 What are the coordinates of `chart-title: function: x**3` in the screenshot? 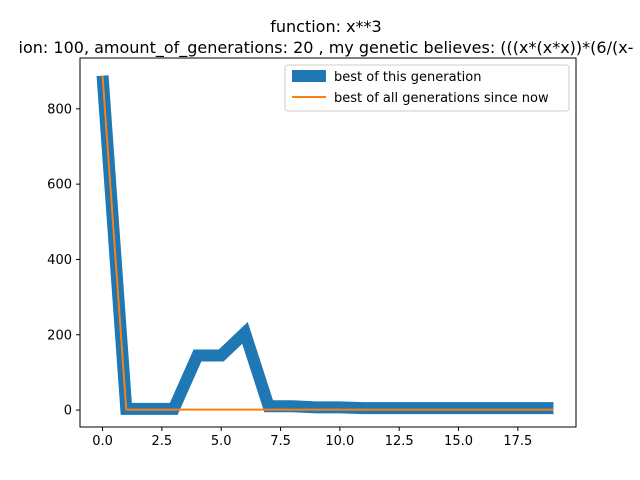 It's located at (325, 26).